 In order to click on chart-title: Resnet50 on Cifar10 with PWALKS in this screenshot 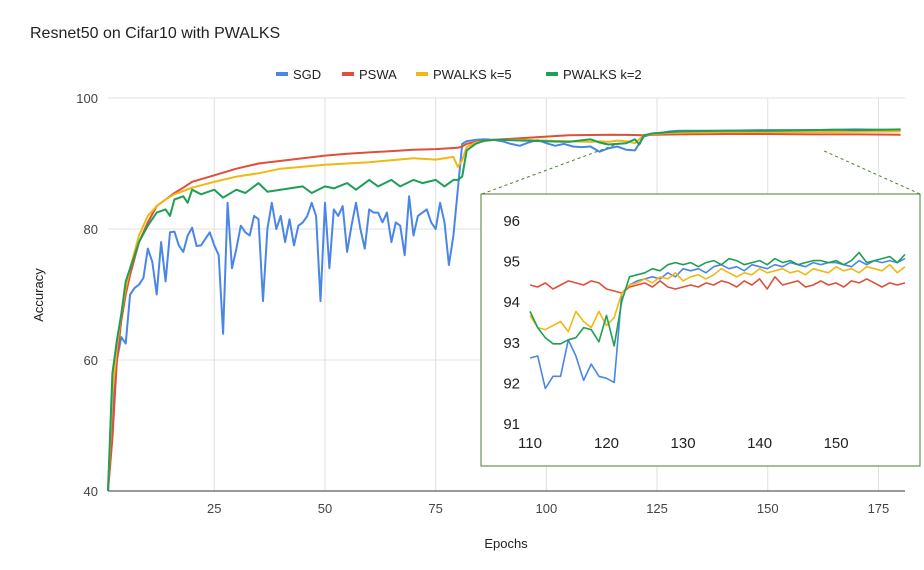, I will do `click(155, 33)`.